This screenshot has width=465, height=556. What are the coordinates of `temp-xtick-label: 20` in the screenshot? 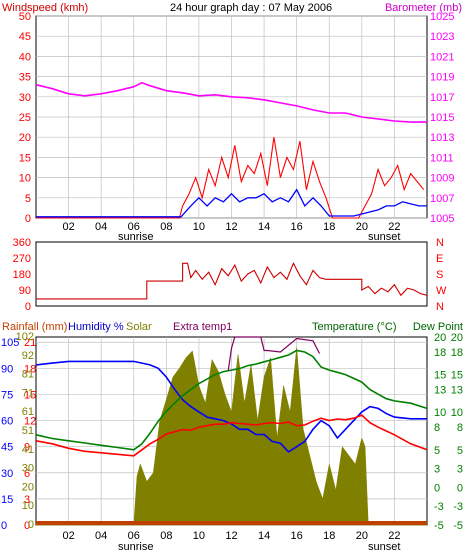 It's located at (362, 536).